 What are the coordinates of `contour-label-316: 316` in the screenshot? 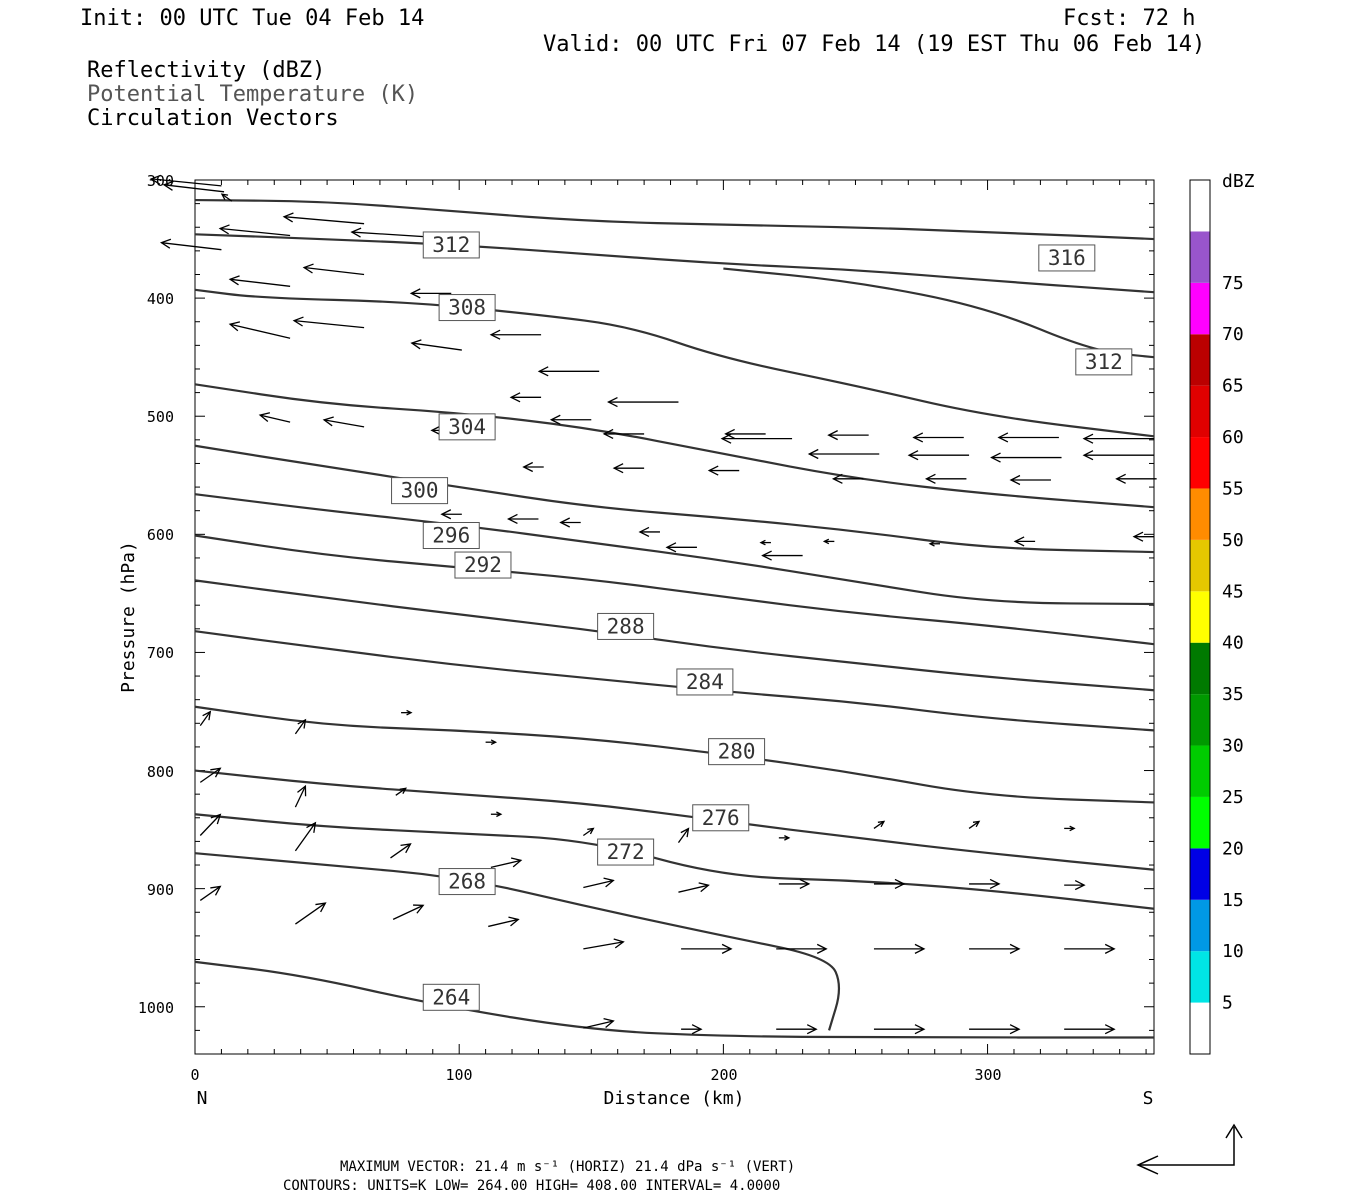 It's located at (1067, 258).